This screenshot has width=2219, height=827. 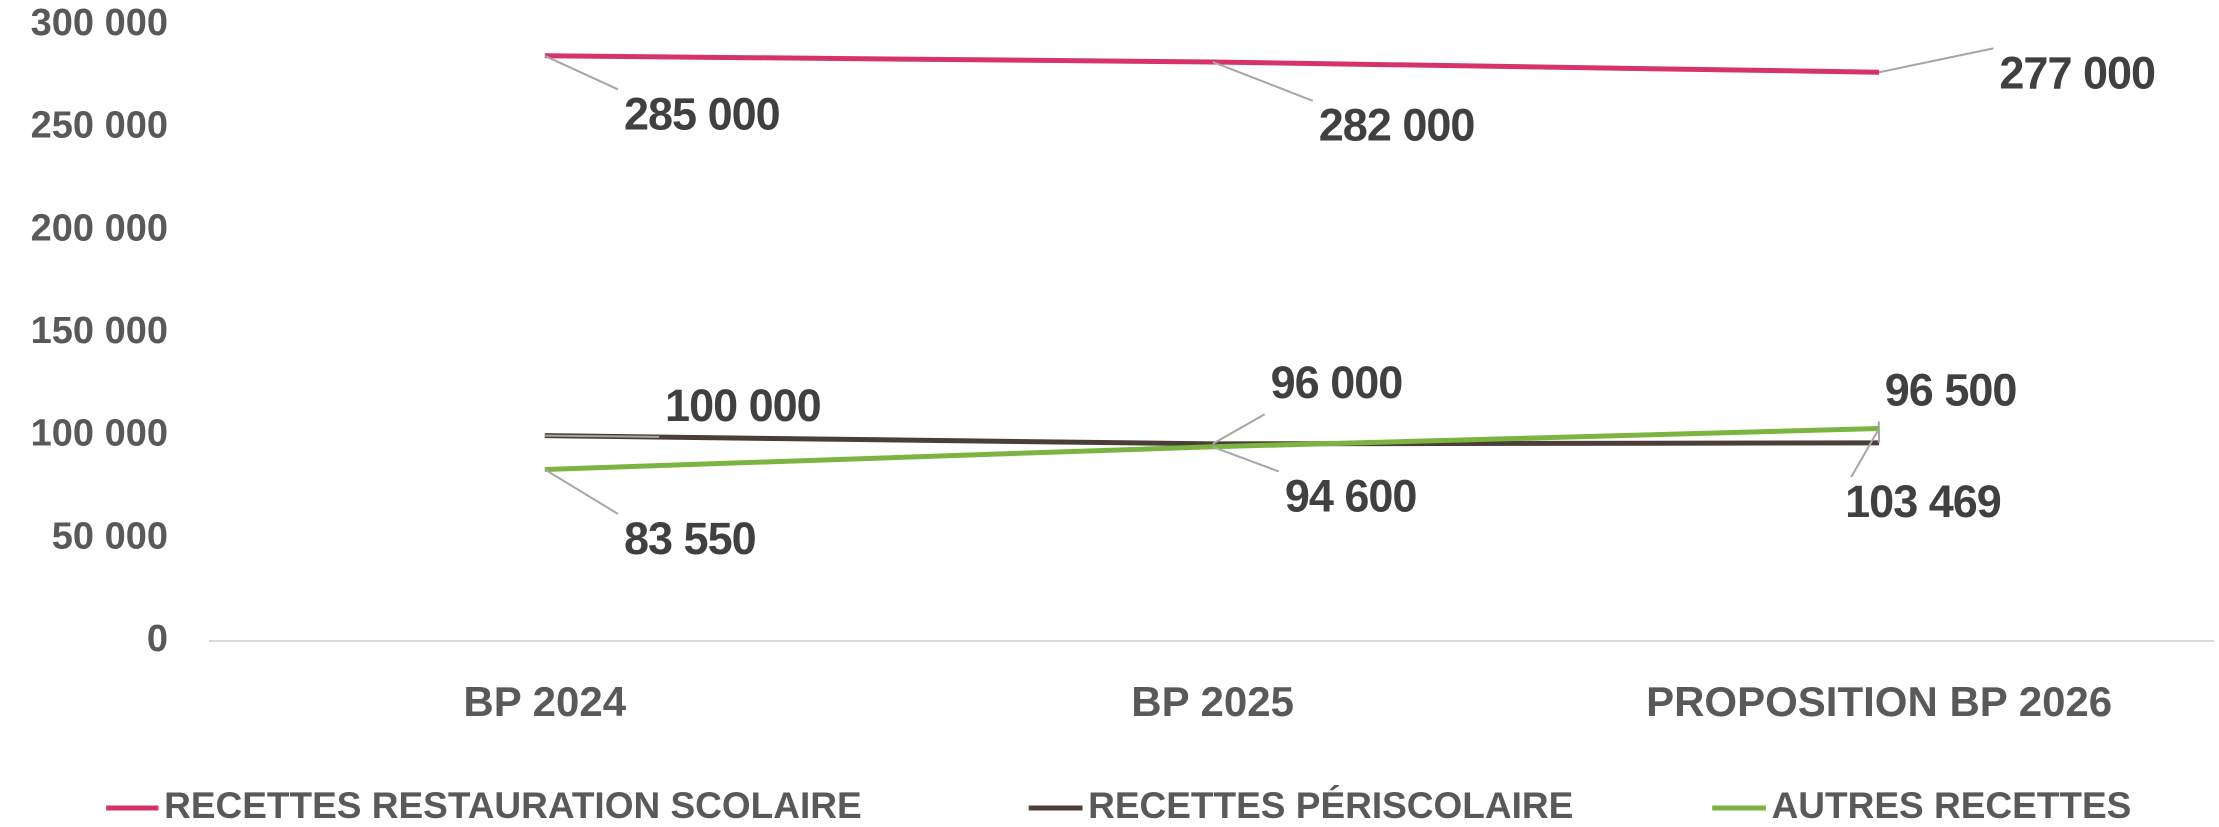 What do you see at coordinates (1879, 701) in the screenshot?
I see `x-tick-label: PROPOSITION BP 2026` at bounding box center [1879, 701].